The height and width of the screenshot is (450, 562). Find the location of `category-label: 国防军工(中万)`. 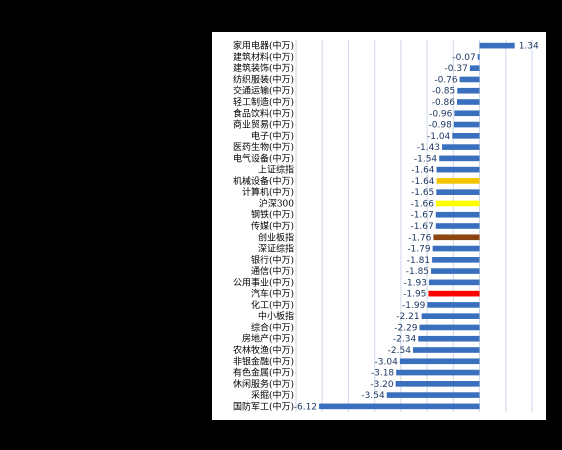

category-label: 国防军工(中万) is located at coordinates (263, 406).